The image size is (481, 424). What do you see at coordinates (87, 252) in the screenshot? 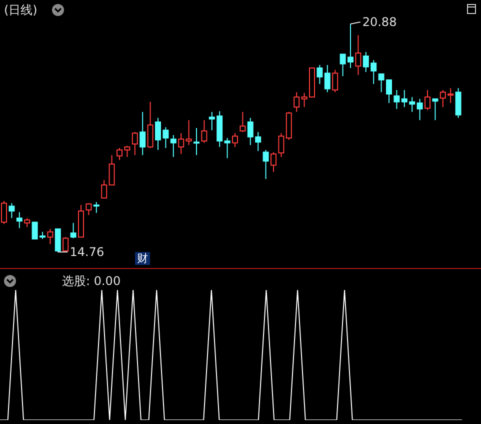
I see `annotation: 14.76` at bounding box center [87, 252].